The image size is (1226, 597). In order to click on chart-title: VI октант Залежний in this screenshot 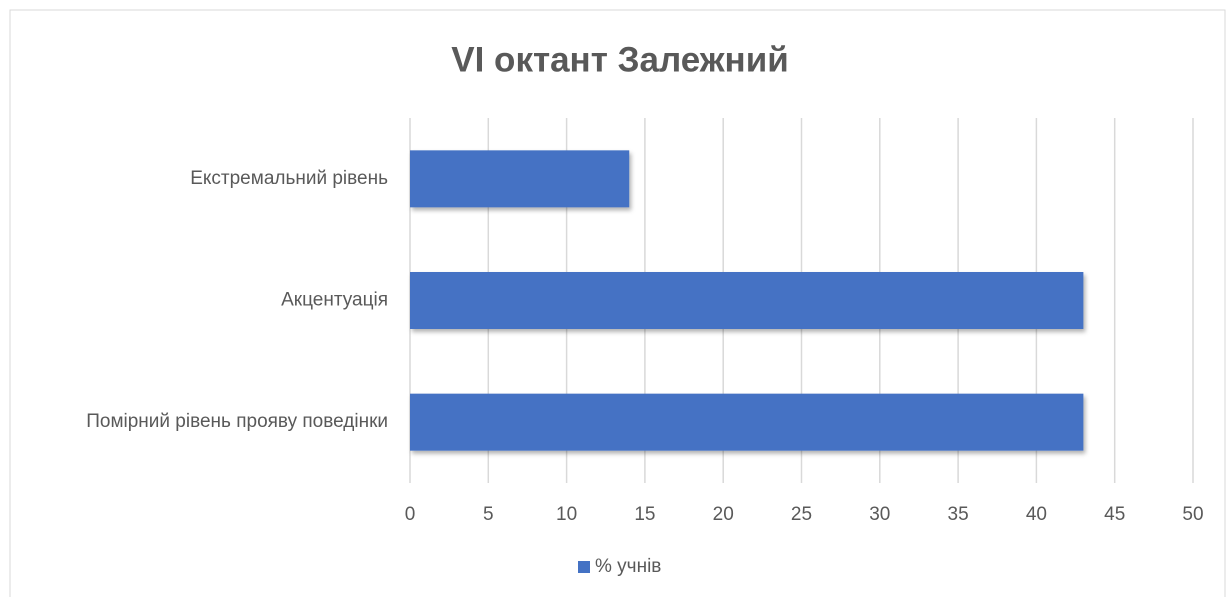, I will do `click(619, 59)`.